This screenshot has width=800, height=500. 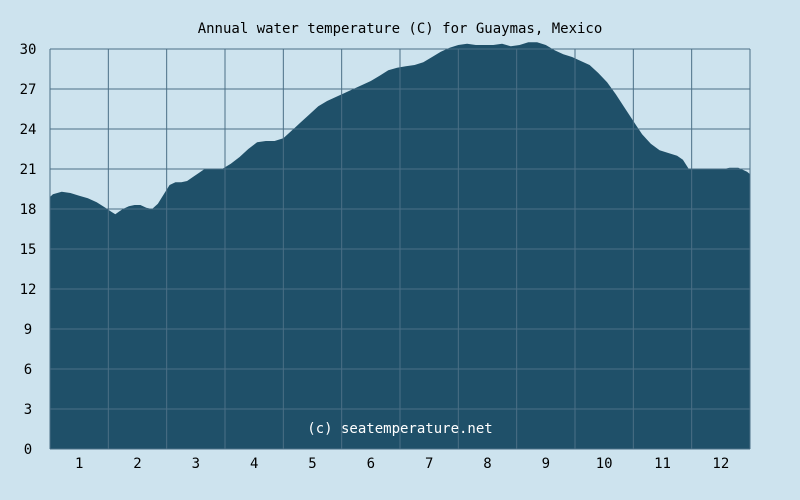 I want to click on x-tick-label: 8, so click(x=487, y=464).